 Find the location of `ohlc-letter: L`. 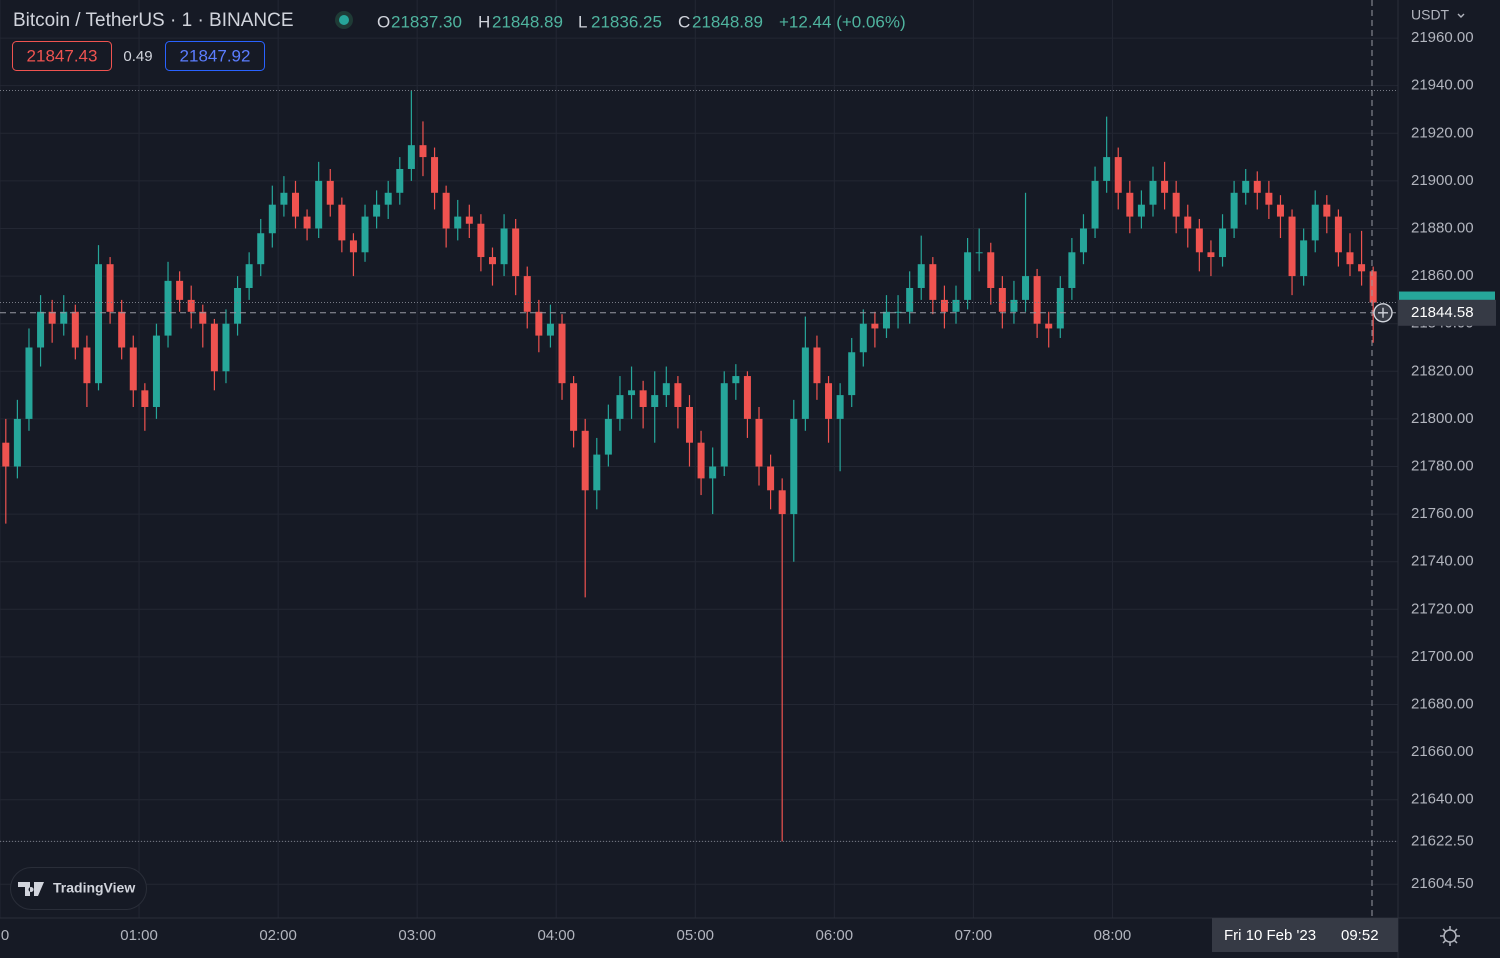

ohlc-letter: L is located at coordinates (582, 21).